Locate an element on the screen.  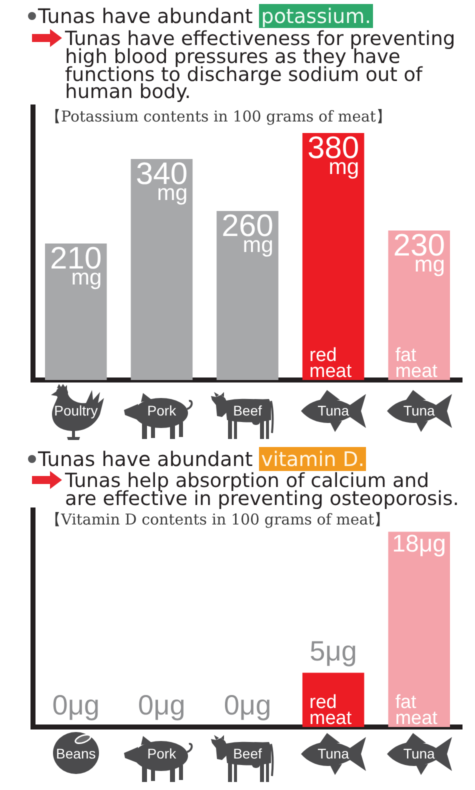
data-label: 210 mg is located at coordinates (76, 265).